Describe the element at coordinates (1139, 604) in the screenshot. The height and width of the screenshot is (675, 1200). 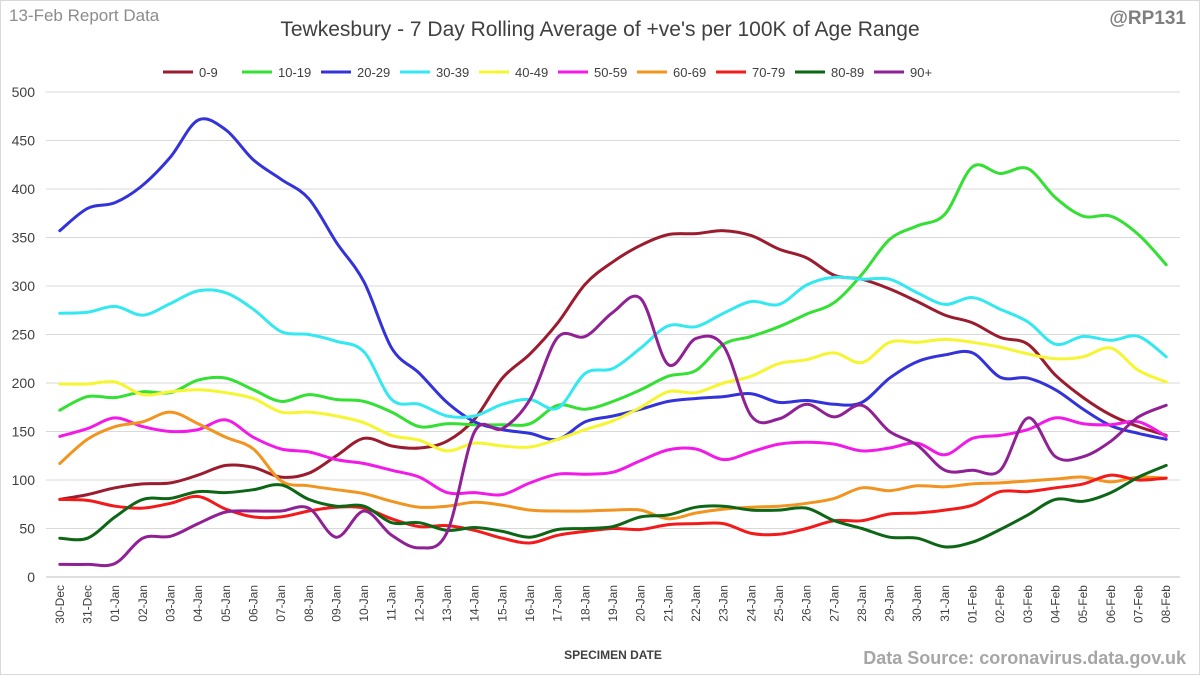
I see `x-tick-label: 07-Feb` at that location.